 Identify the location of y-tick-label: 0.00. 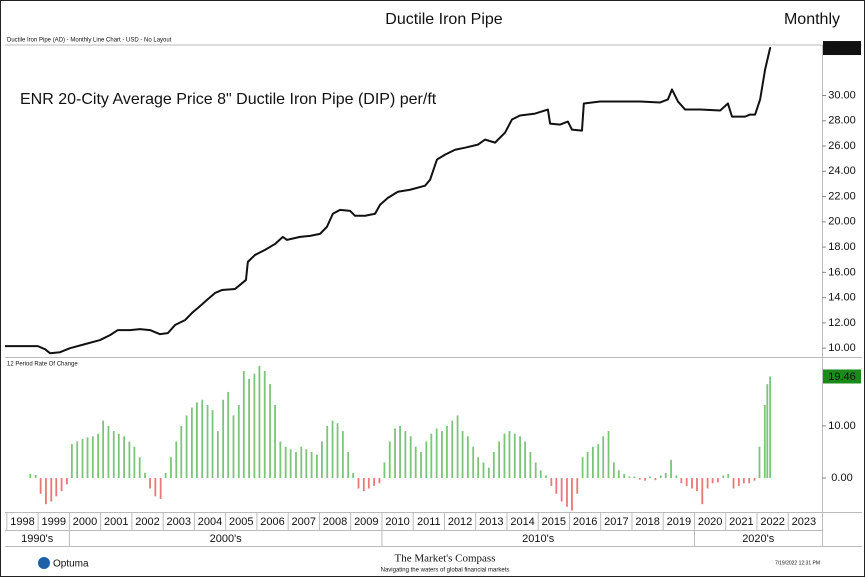
(841, 478).